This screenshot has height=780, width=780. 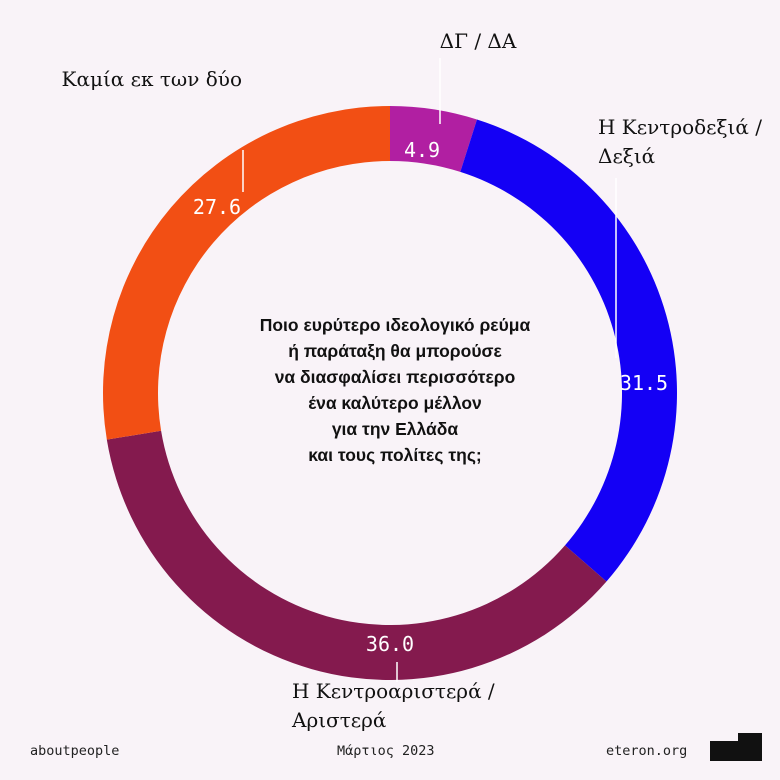 What do you see at coordinates (395, 455) in the screenshot?
I see `question-line: και τους πολίτες της;` at bounding box center [395, 455].